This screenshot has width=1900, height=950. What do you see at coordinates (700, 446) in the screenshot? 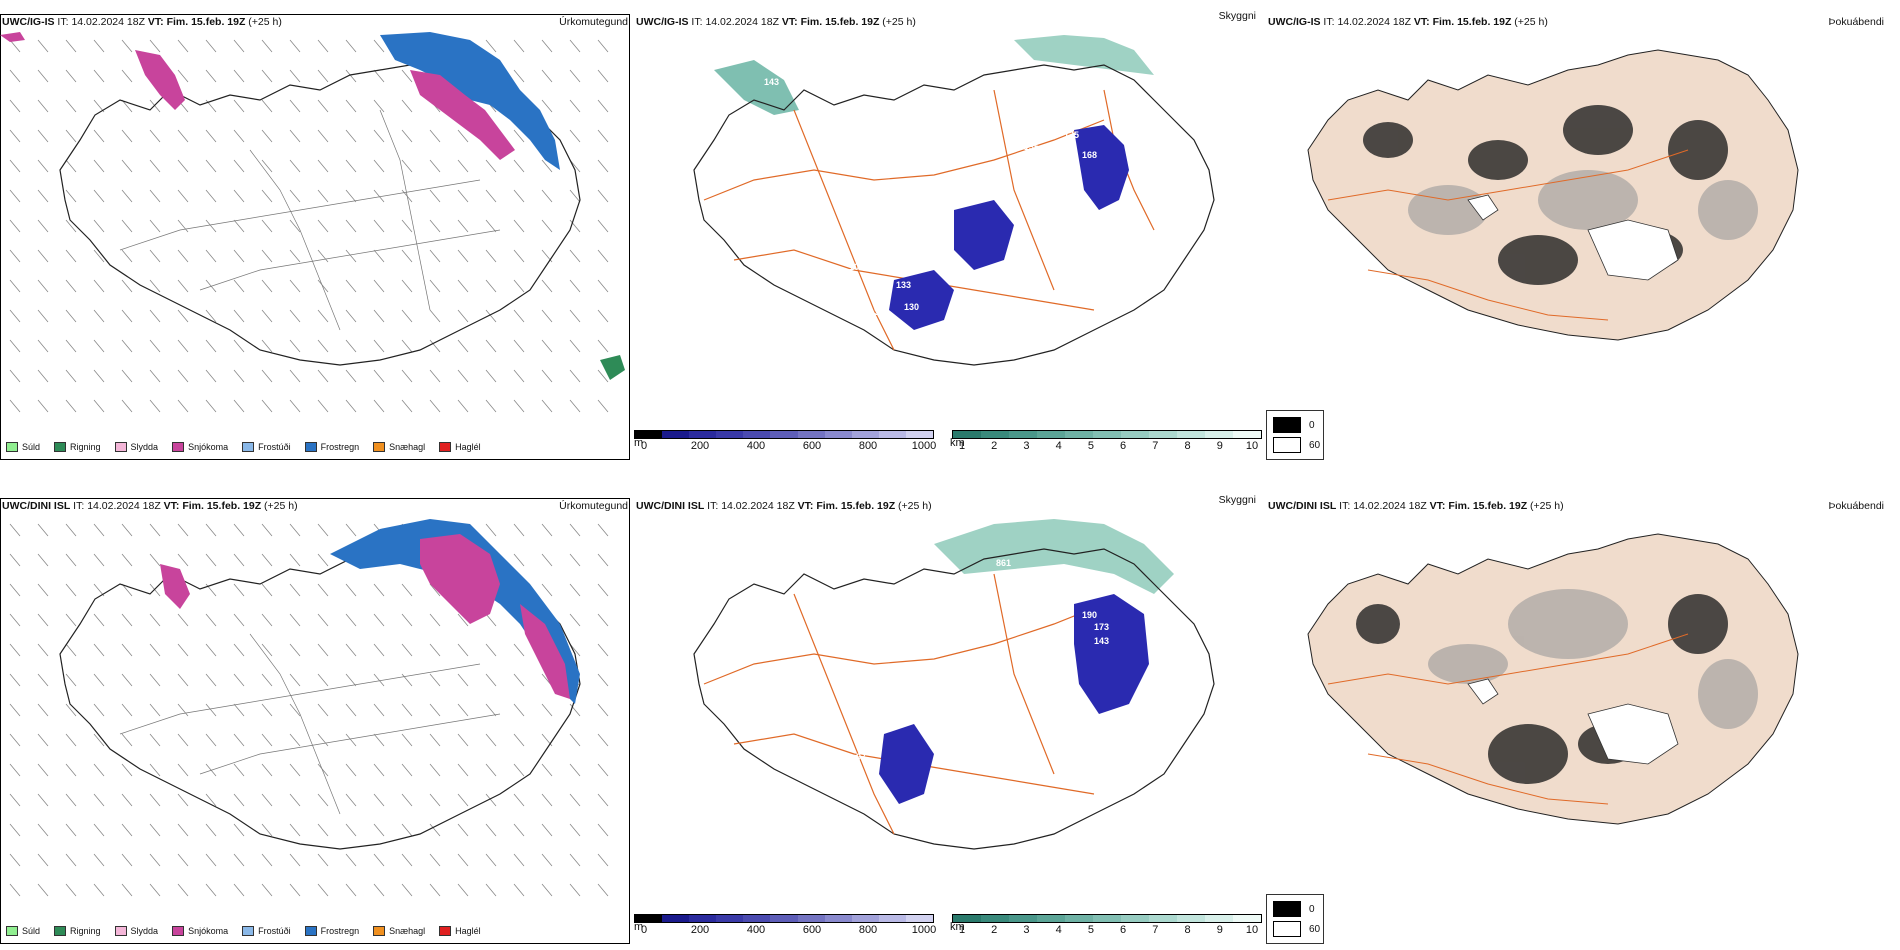
I see `scale-tick-label: 200` at bounding box center [700, 446].